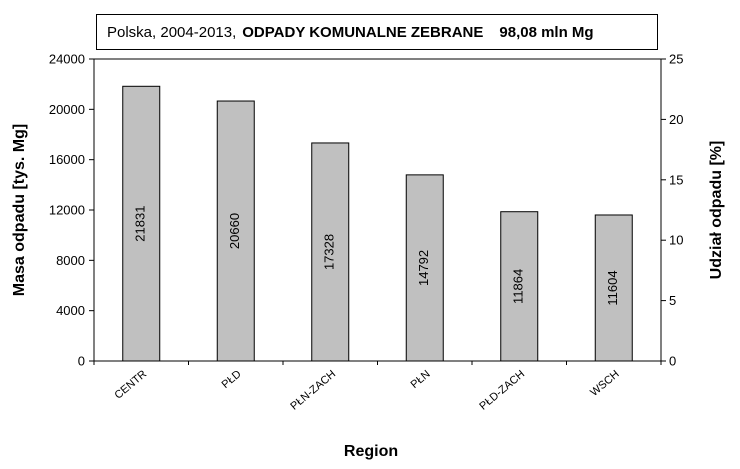 This screenshot has width=740, height=469. I want to click on x-category-label: PŁD, so click(232, 379).